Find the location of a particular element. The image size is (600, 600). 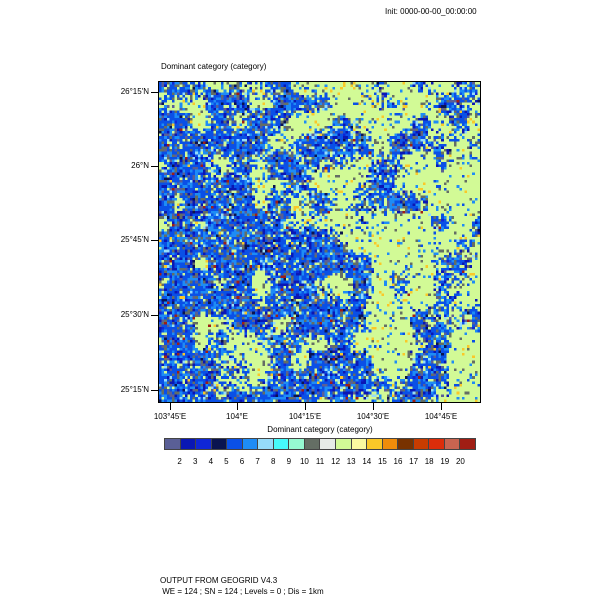

colorbar-label: 17 is located at coordinates (414, 461).